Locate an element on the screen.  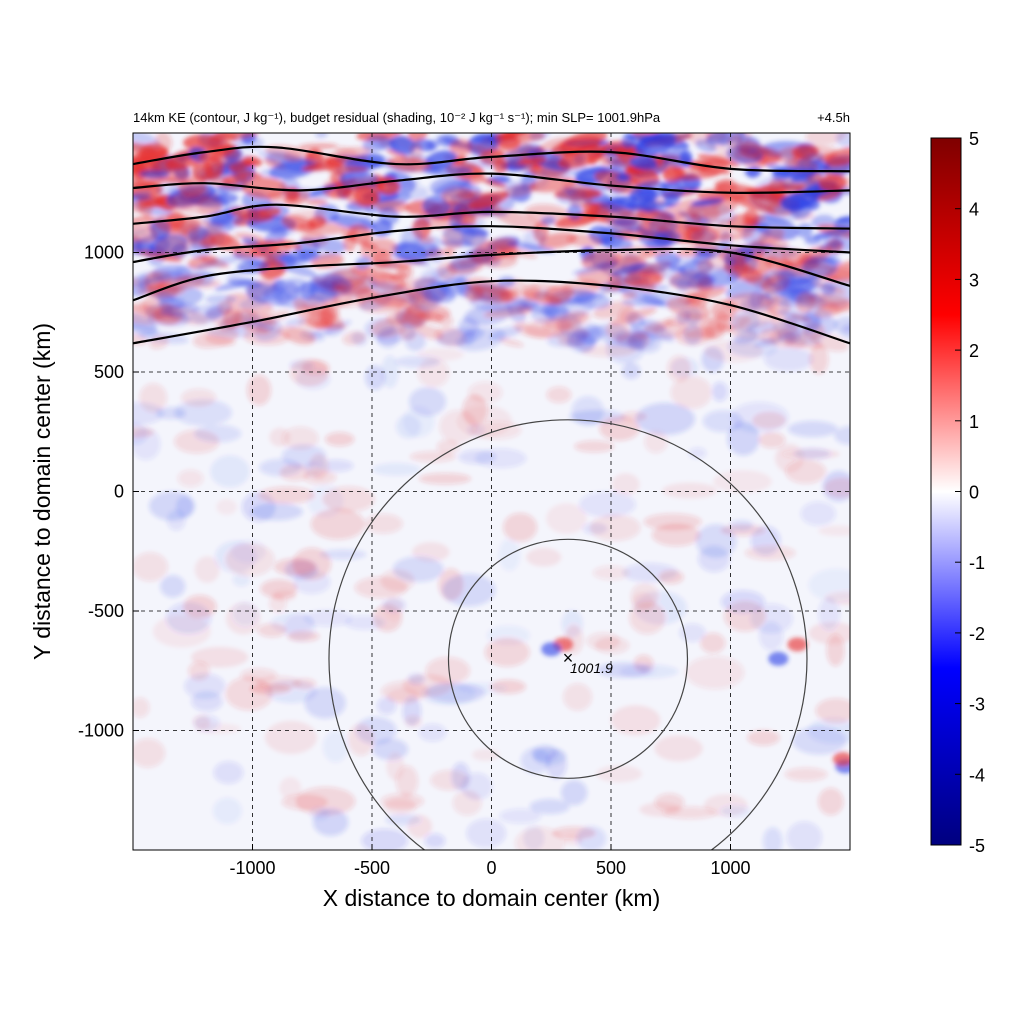
x-axis-ticks: -1000 -500 0 500 1000 is located at coordinates (490, 861).